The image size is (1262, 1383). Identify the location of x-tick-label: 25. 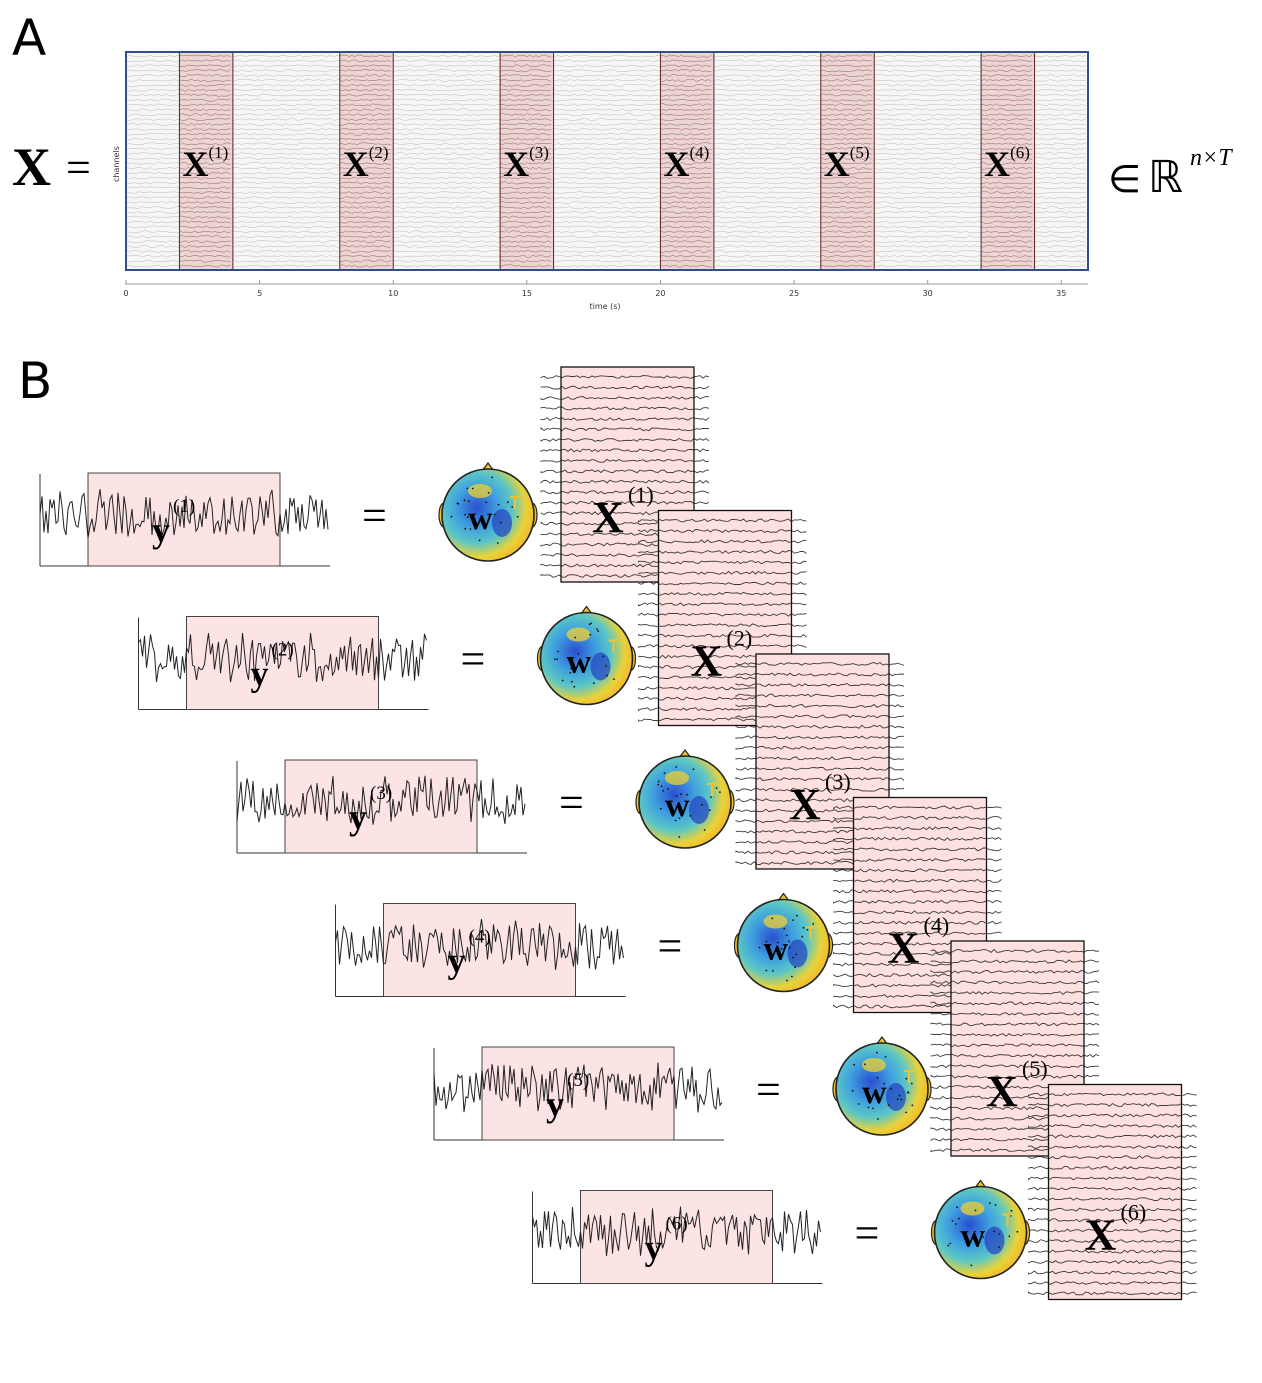
(794, 293).